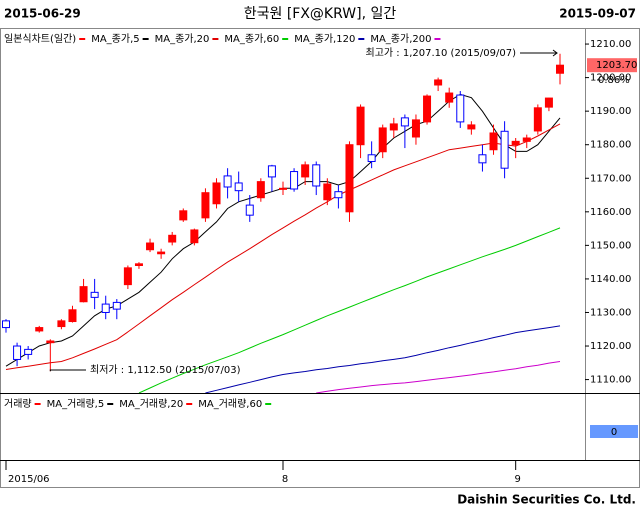 Image resolution: width=640 pixels, height=512 pixels. Describe the element at coordinates (285, 479) in the screenshot. I see `x-tick-label: 8` at that location.